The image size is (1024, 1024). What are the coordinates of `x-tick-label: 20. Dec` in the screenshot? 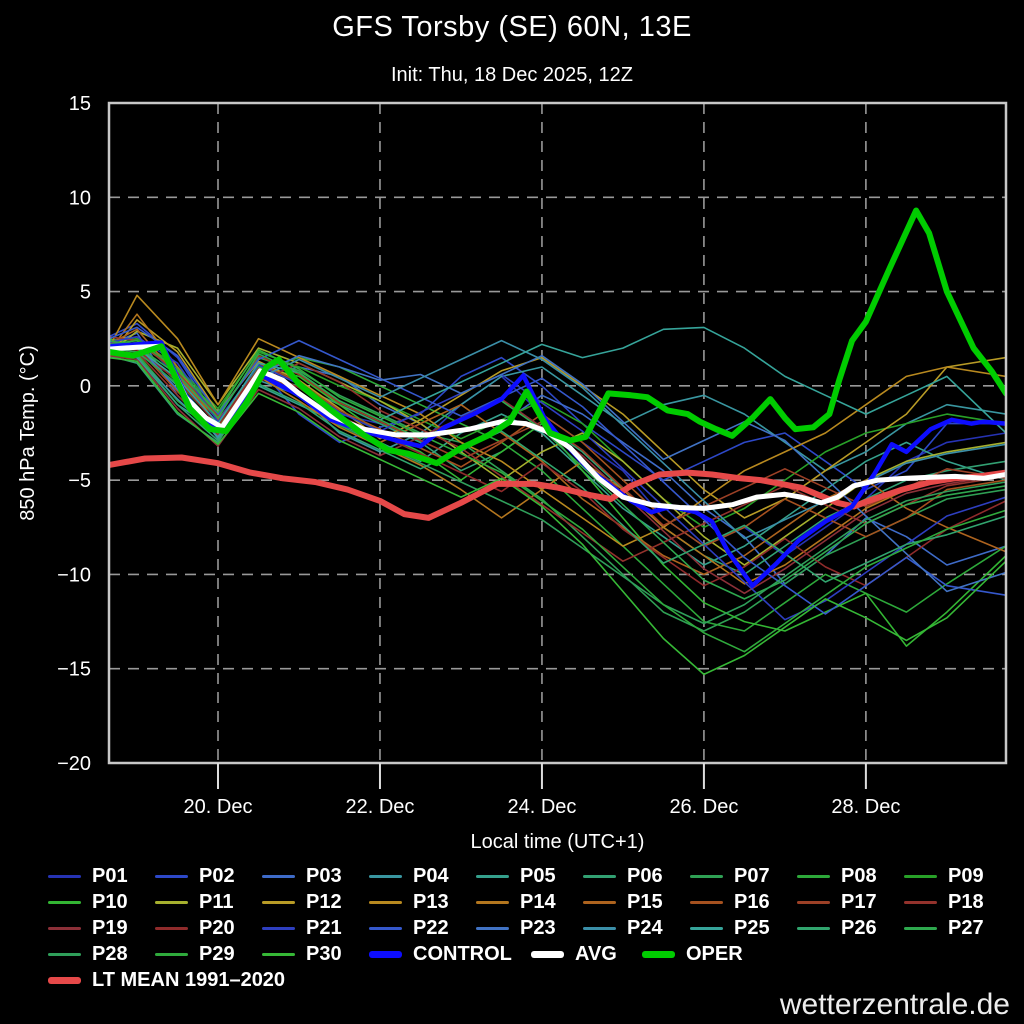 It's located at (218, 807).